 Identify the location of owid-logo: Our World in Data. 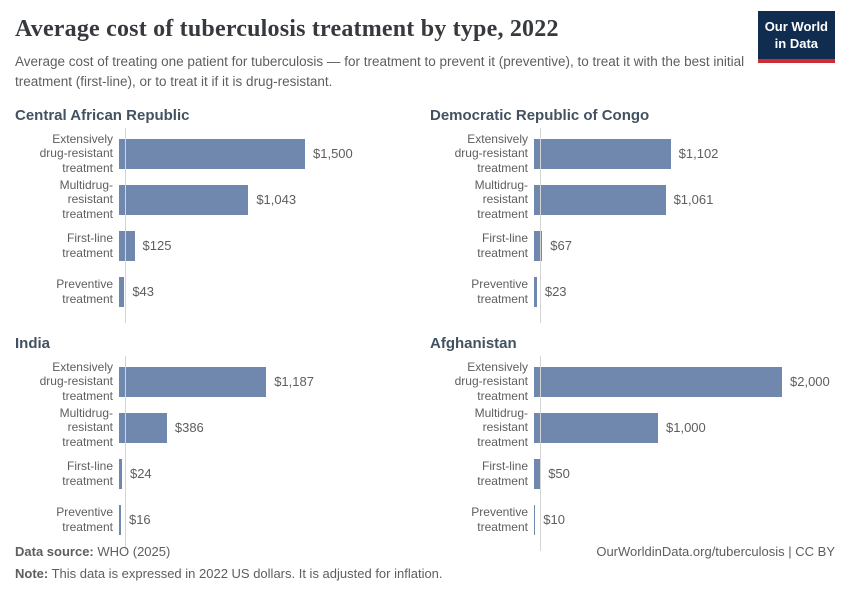
(796, 37).